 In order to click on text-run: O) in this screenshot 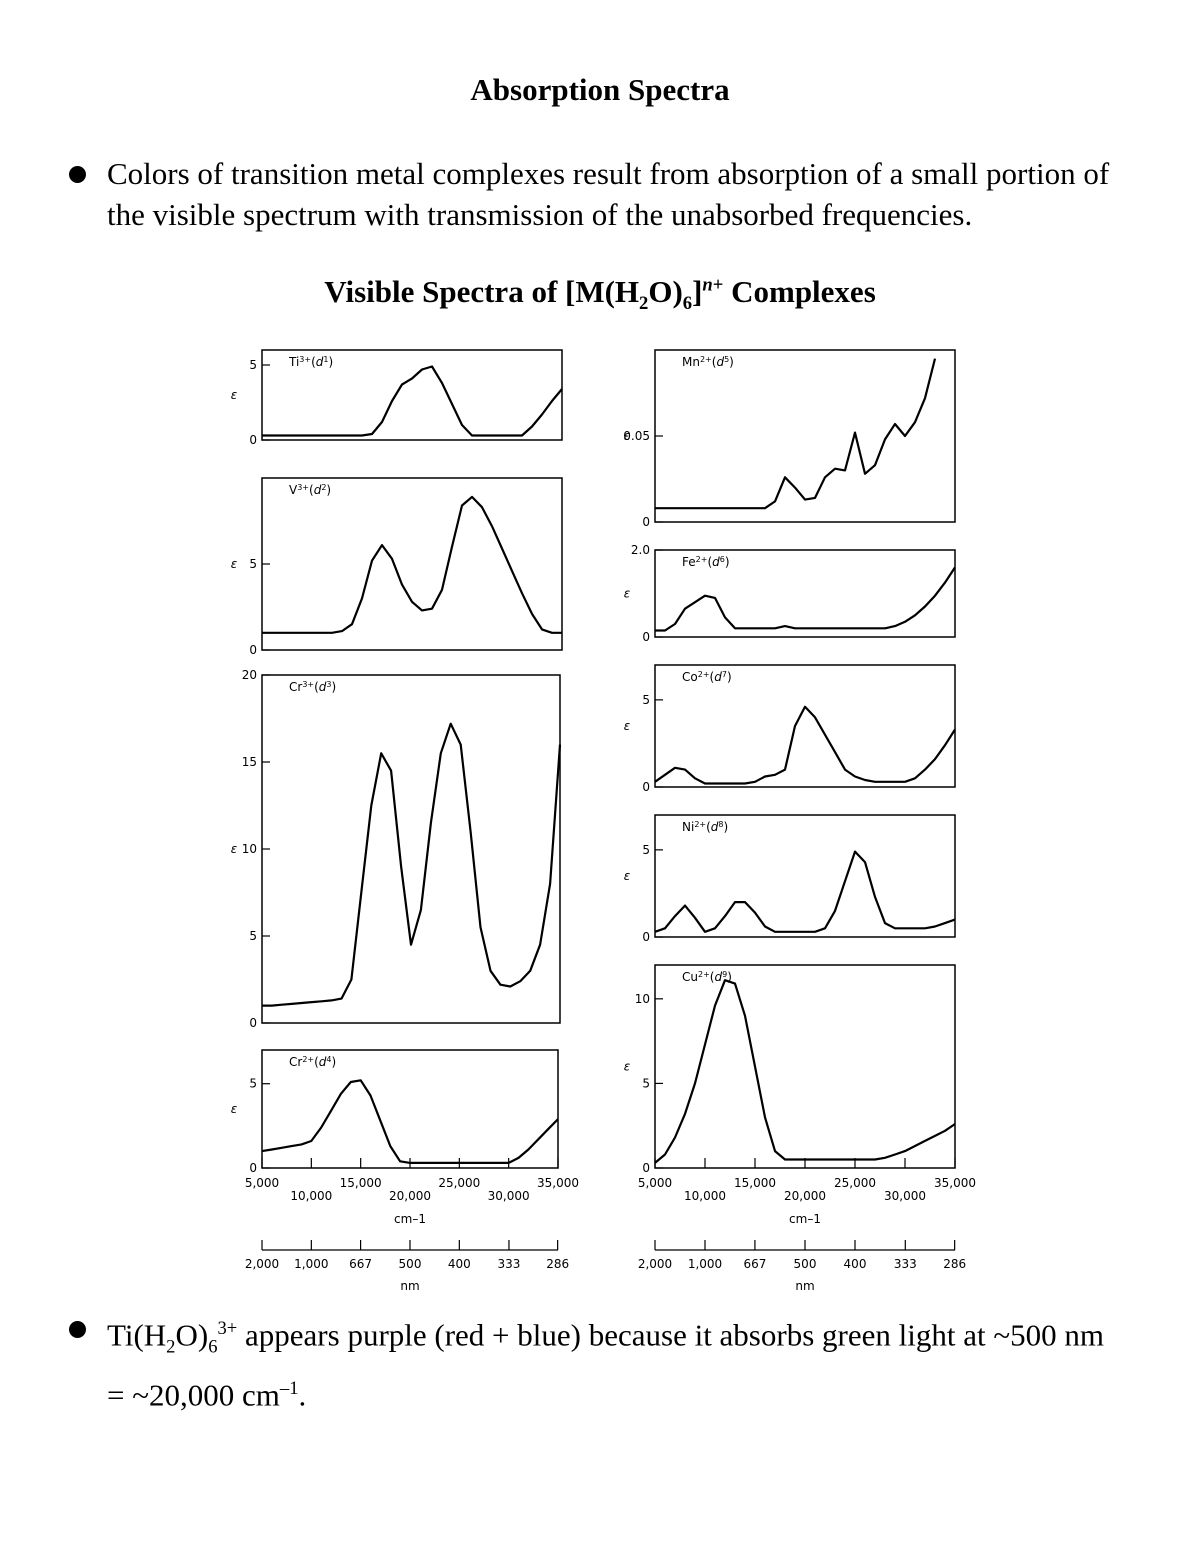, I will do `click(665, 291)`.